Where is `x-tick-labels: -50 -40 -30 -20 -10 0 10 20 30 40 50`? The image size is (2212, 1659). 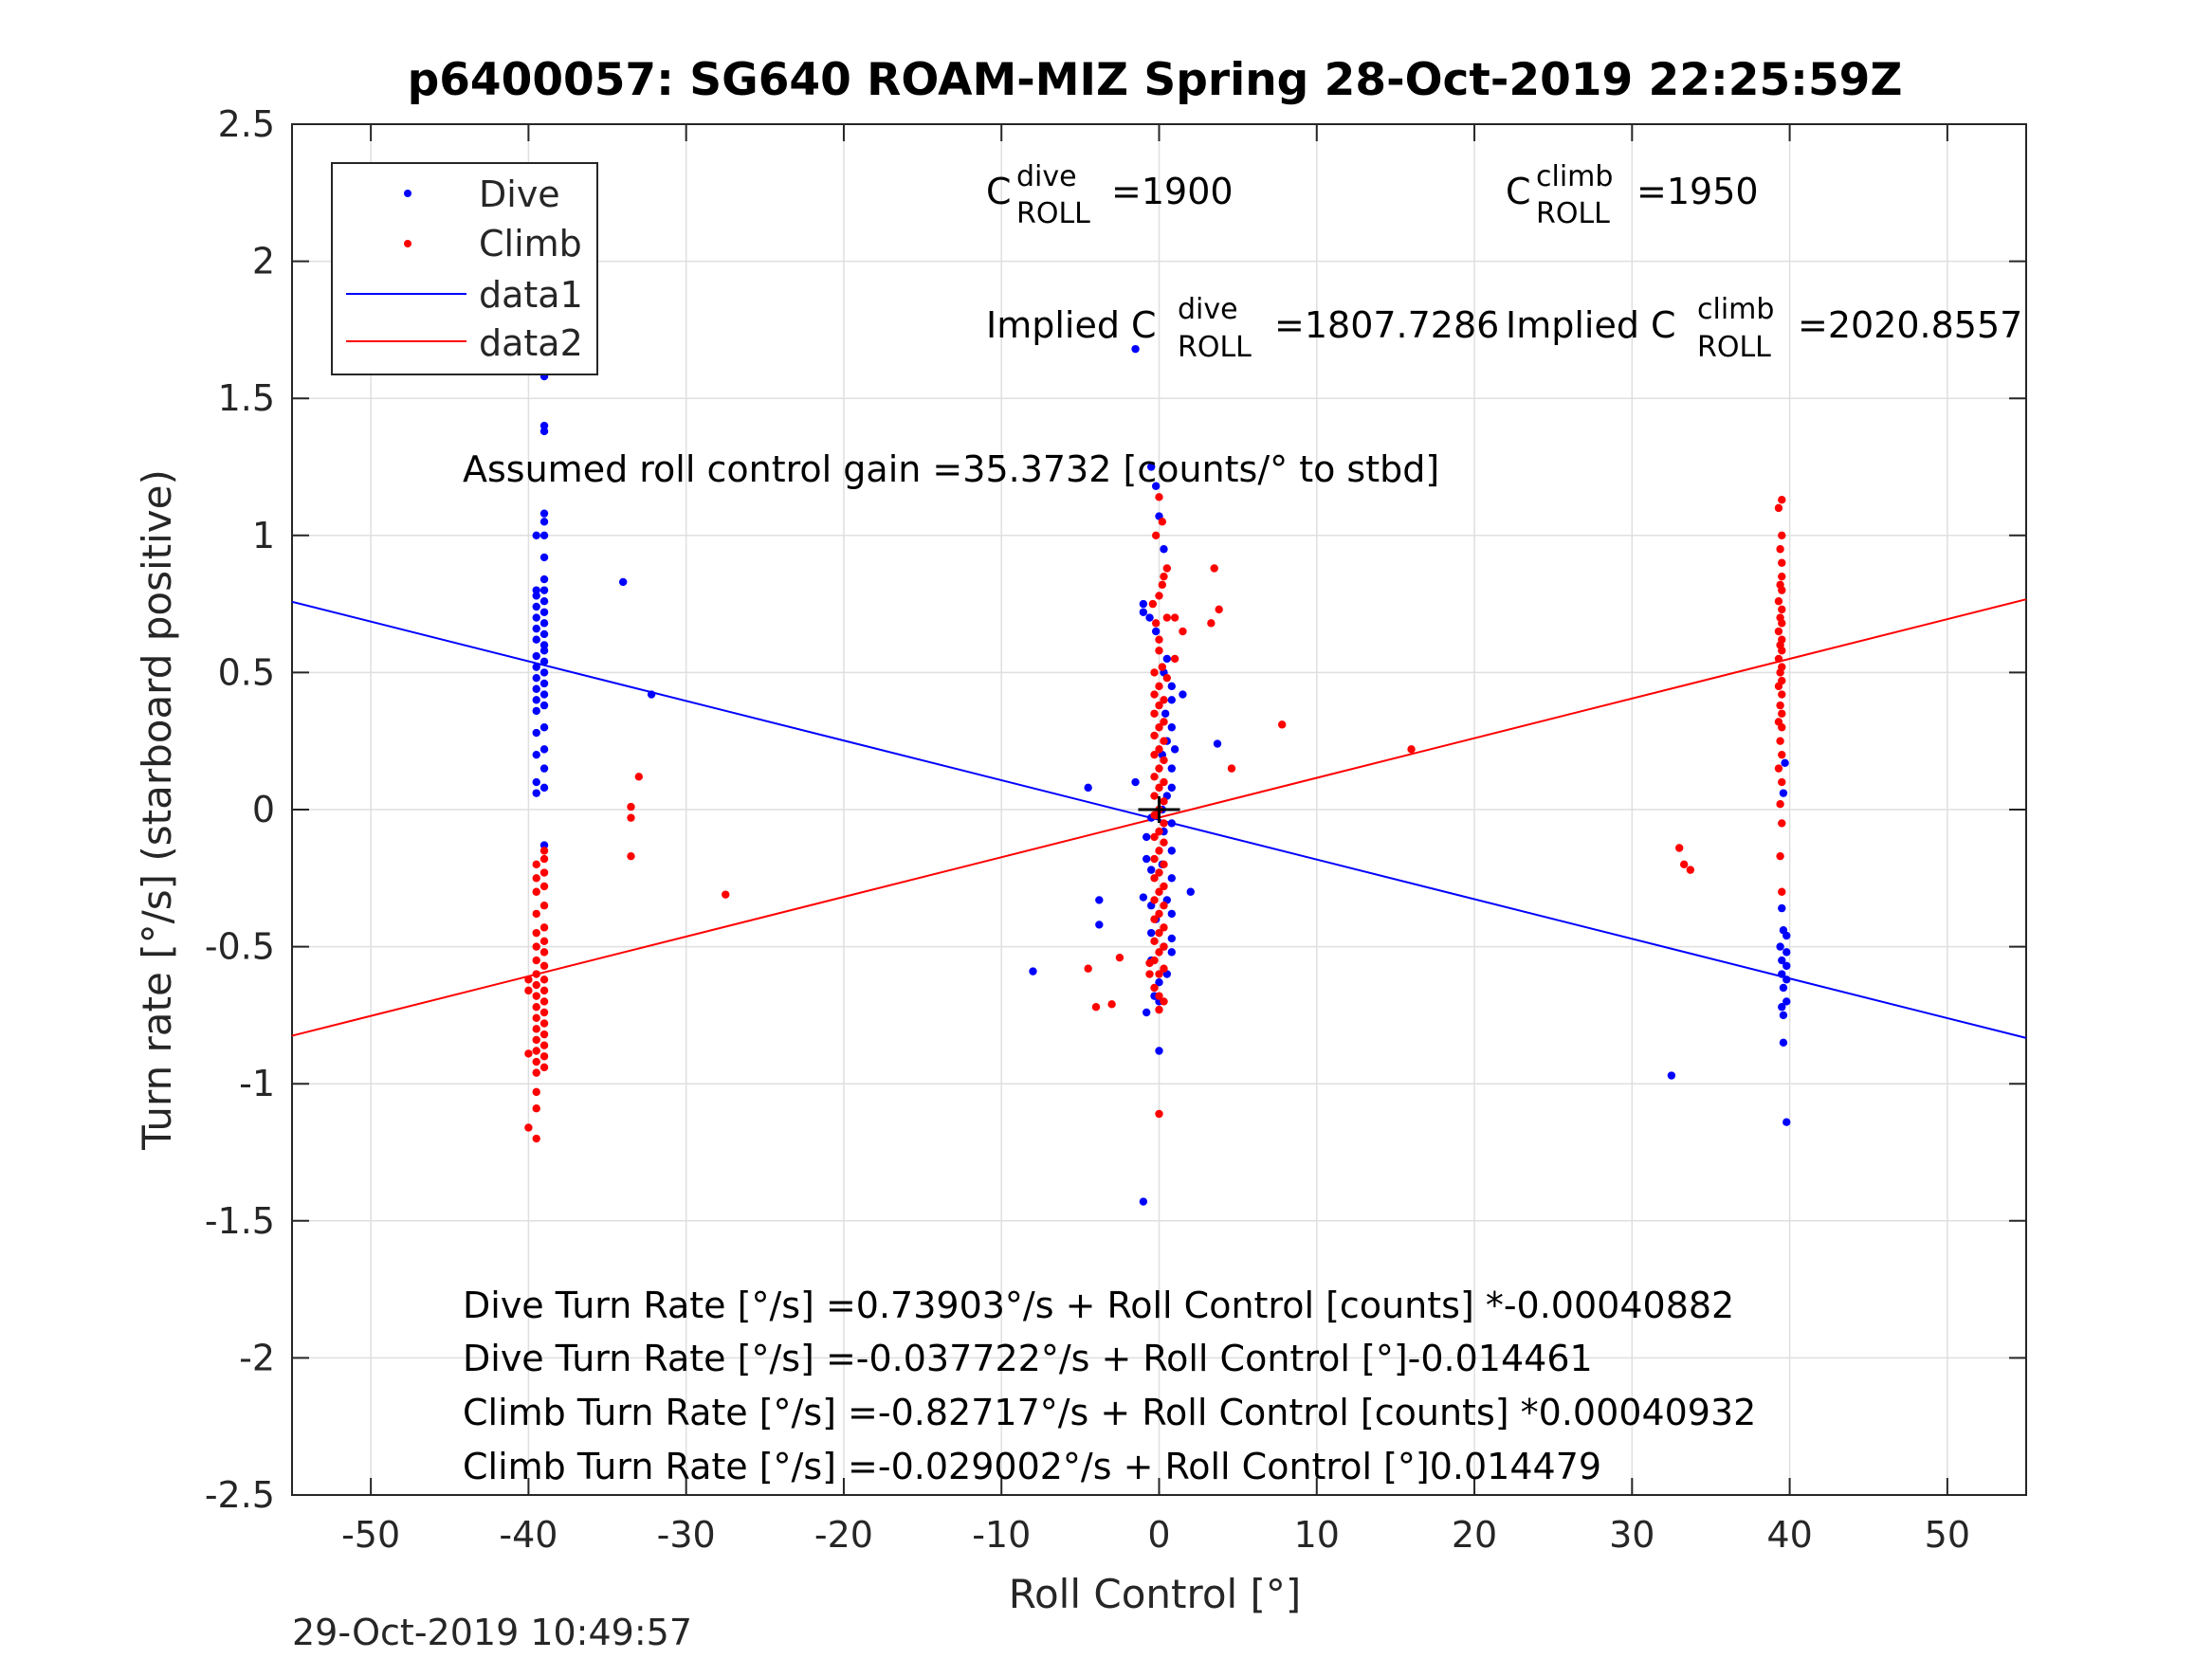
x-tick-labels: -50 -40 -30 -20 -10 0 10 20 30 40 50 is located at coordinates (1155, 1535).